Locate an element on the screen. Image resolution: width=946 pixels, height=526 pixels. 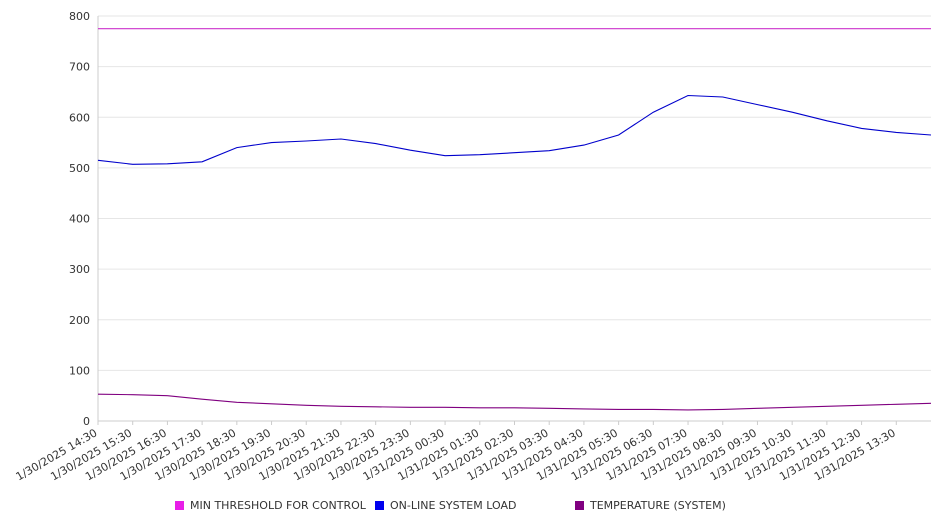
y-tick-label: 800 is located at coordinates (79, 16).